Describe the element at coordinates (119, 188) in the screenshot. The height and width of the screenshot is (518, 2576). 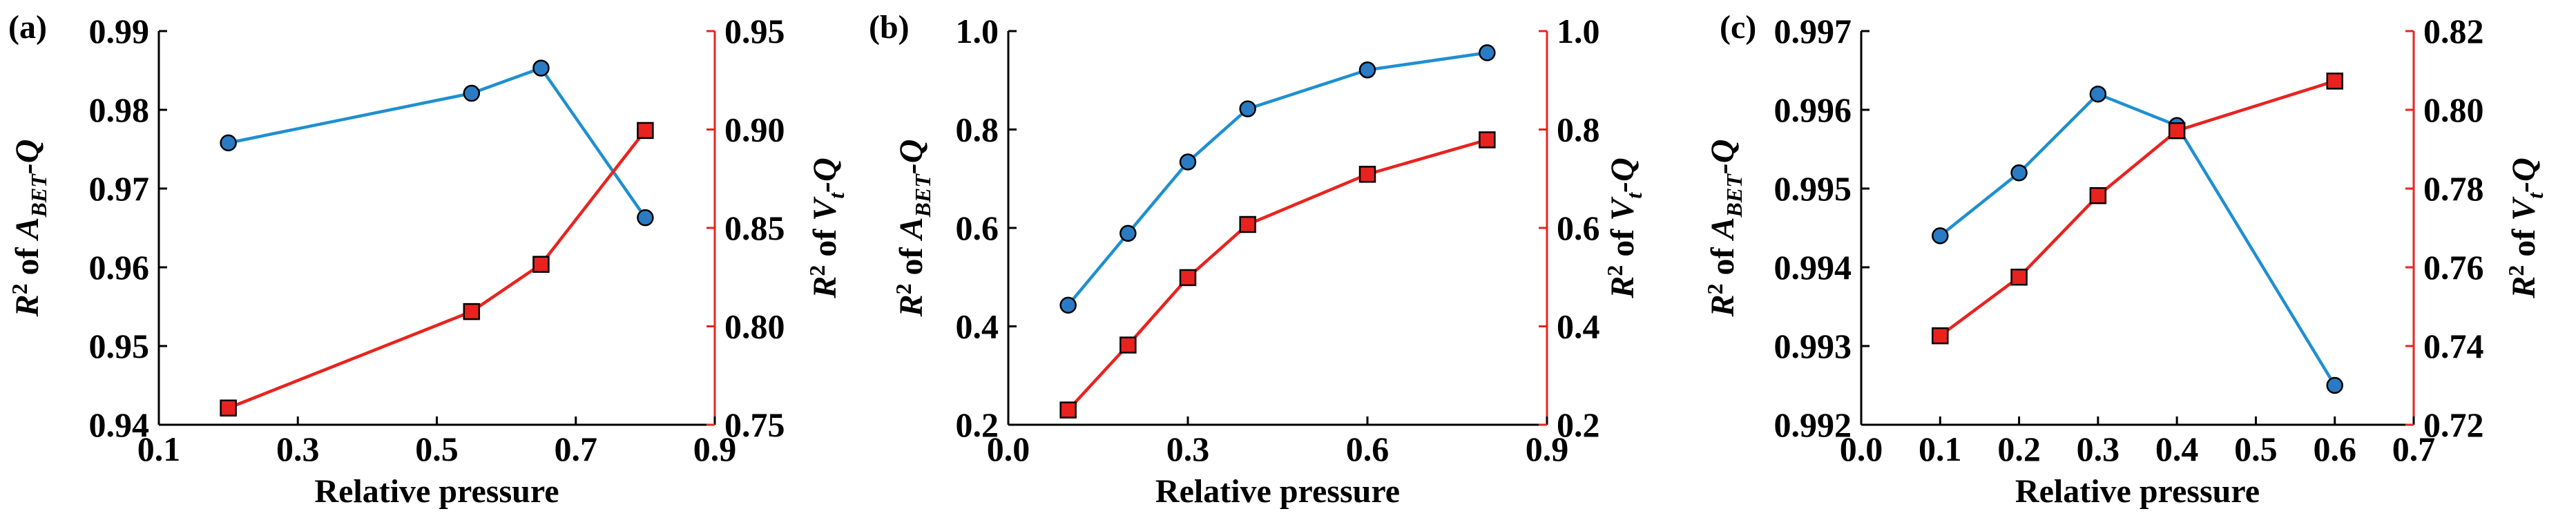
I see `left-tick-label: 0.97` at that location.